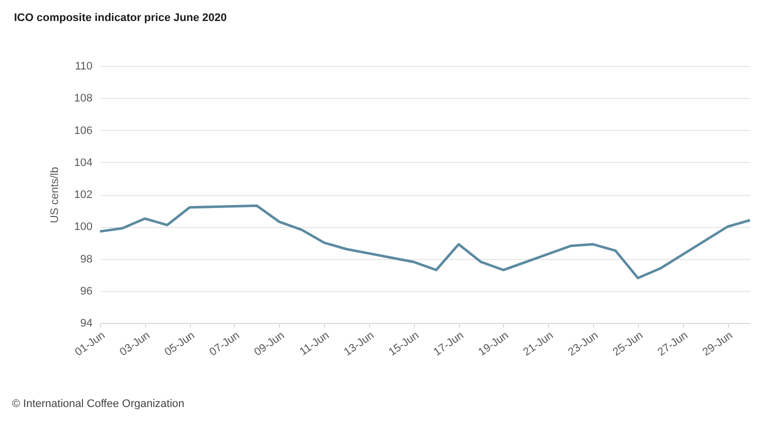  I want to click on y-axis-title: US cents/lb, so click(55, 195).